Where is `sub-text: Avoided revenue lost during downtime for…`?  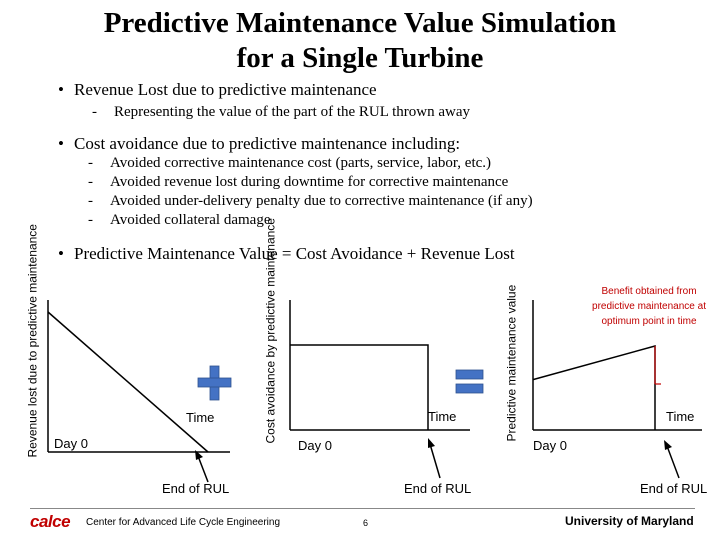
sub-text: Avoided revenue lost during downtime for… is located at coordinates (309, 182).